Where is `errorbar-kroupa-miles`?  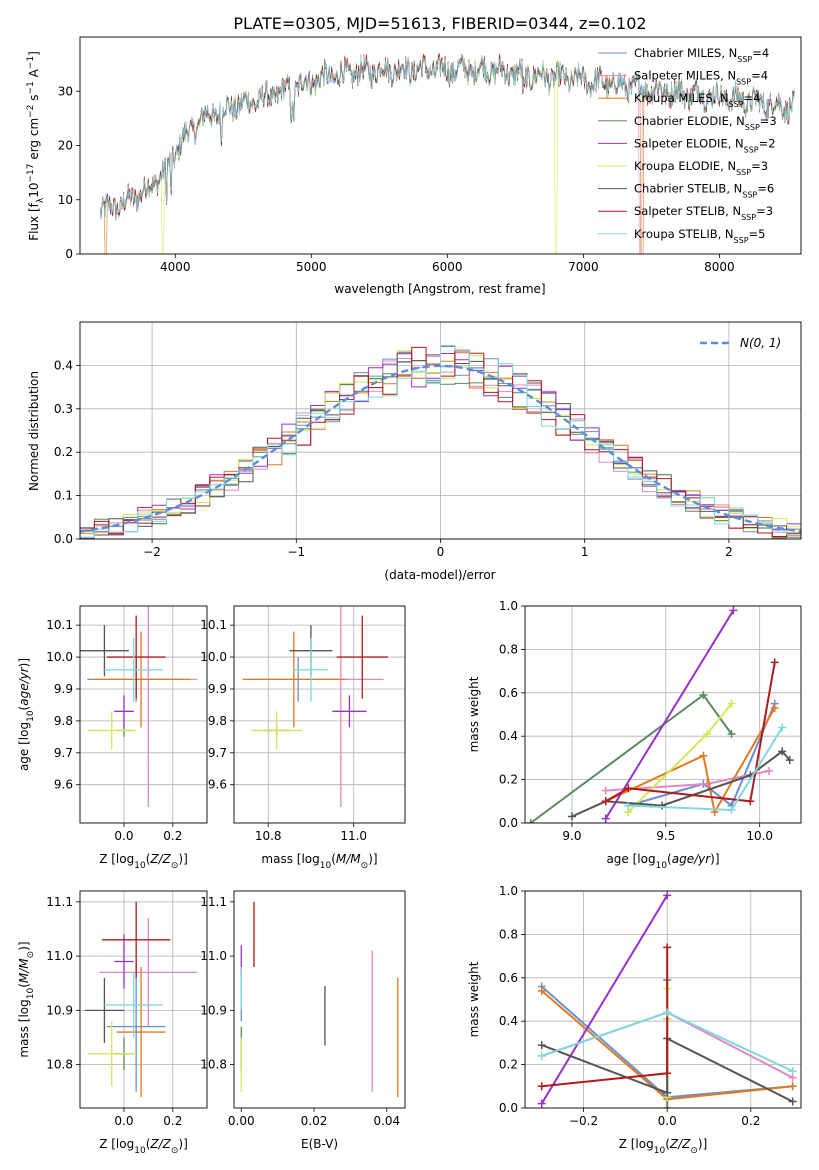
errorbar-kroupa-miles is located at coordinates (141, 1032).